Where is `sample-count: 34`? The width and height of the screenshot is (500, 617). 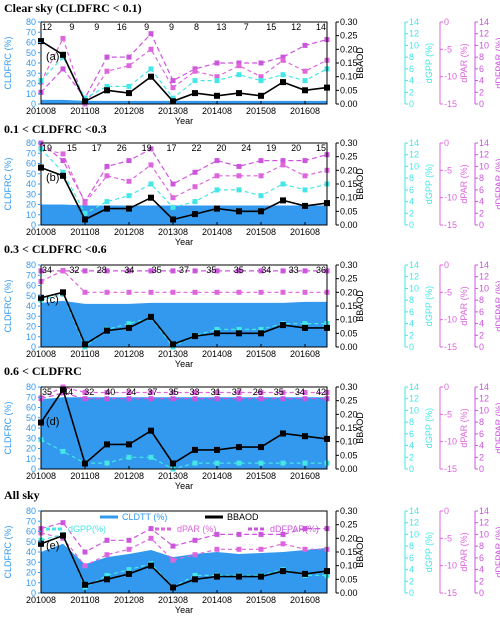 sample-count: 34 is located at coordinates (129, 270).